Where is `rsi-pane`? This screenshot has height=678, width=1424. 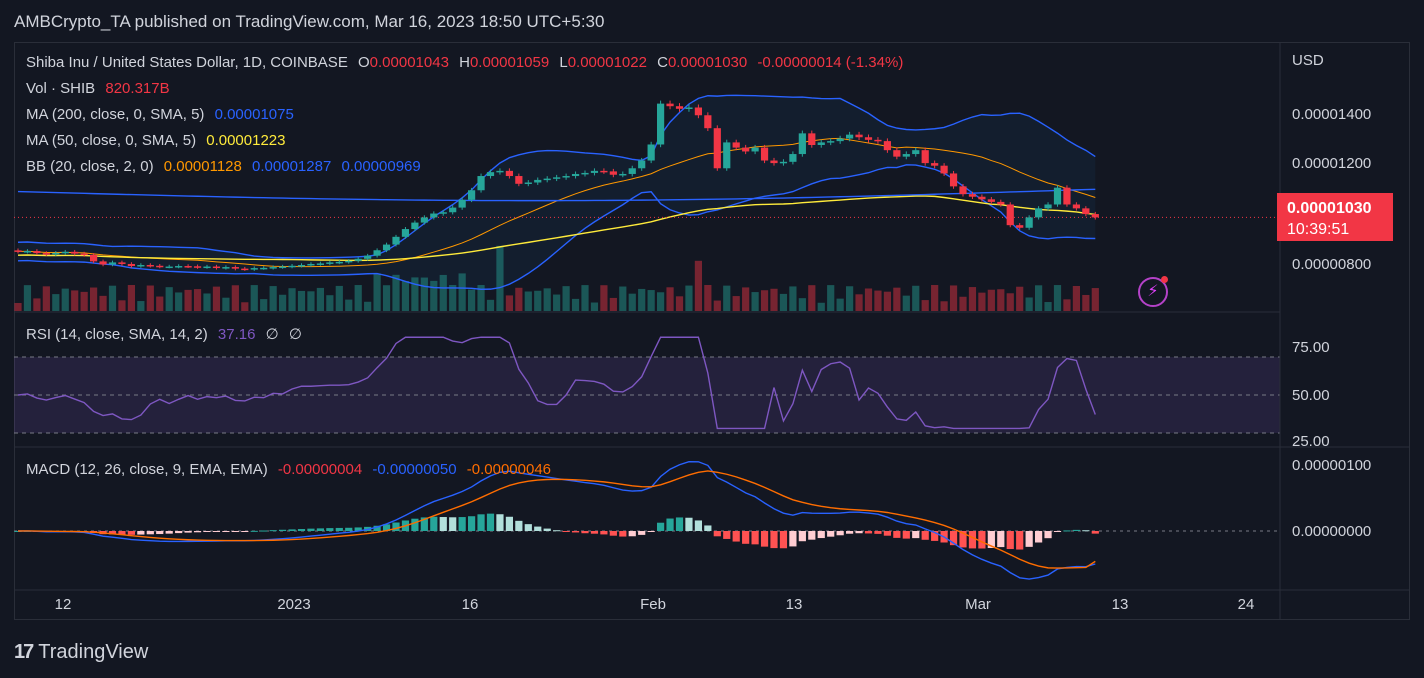 rsi-pane is located at coordinates (647, 385).